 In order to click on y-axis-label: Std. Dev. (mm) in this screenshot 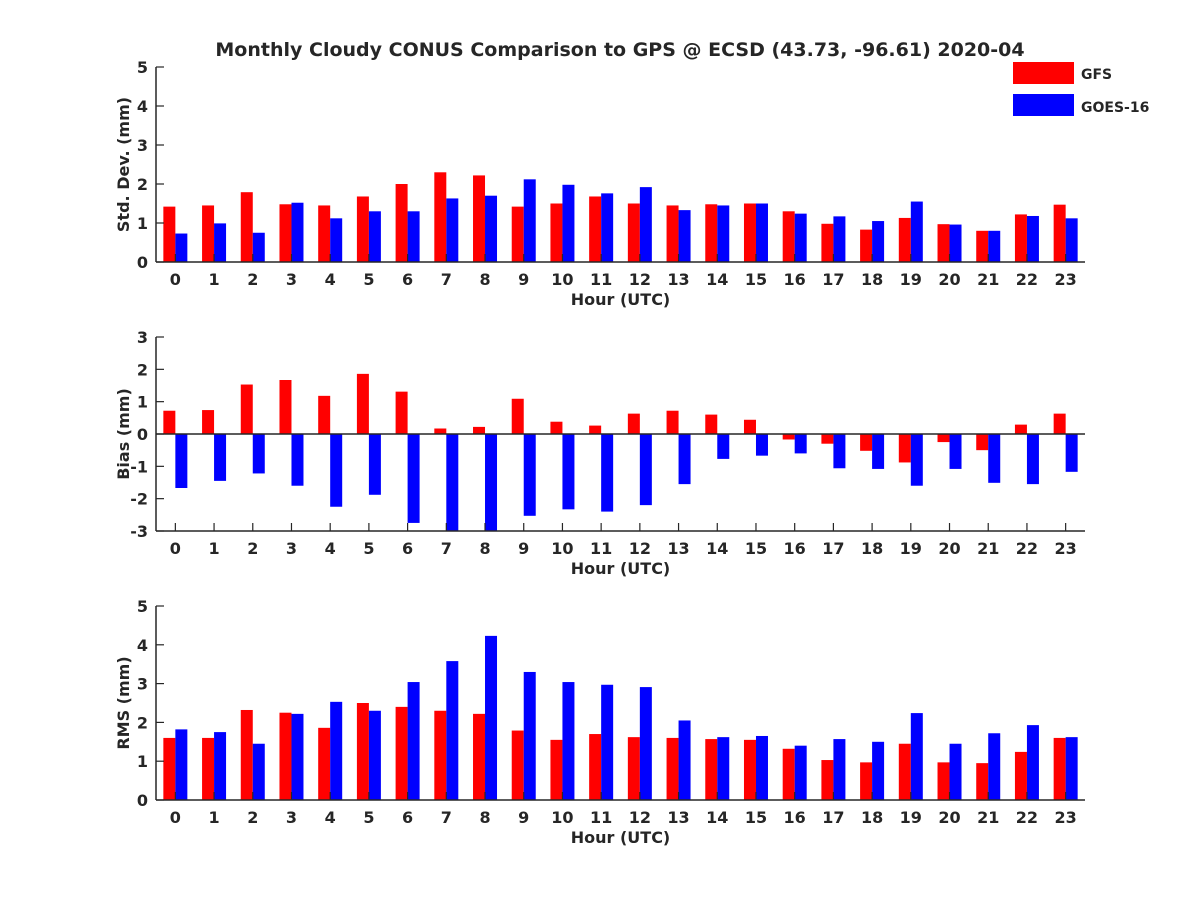, I will do `click(123, 164)`.